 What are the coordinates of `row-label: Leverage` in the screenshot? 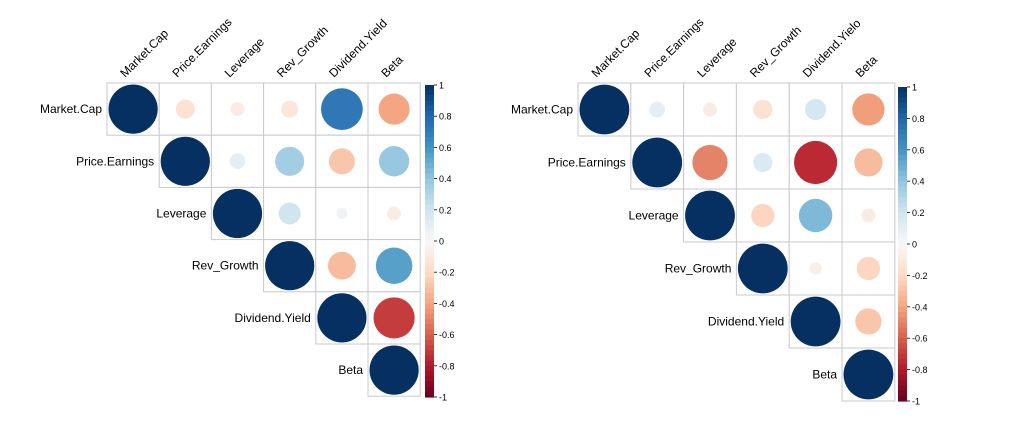 It's located at (654, 216).